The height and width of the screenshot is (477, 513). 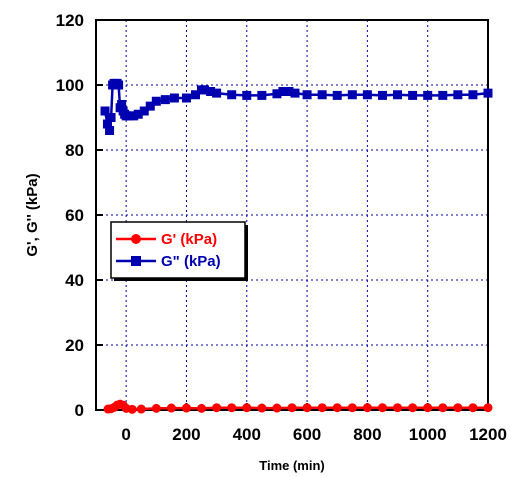 What do you see at coordinates (307, 434) in the screenshot?
I see `x-tick-label: 600` at bounding box center [307, 434].